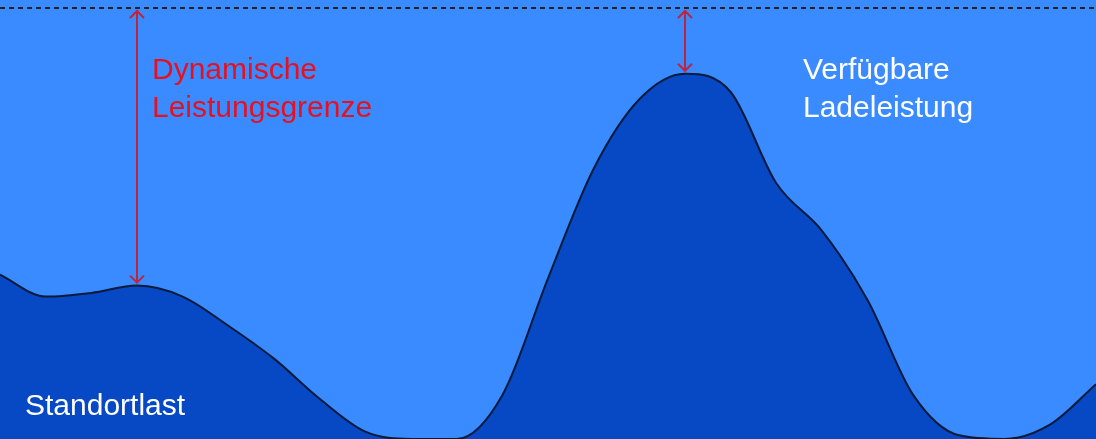  What do you see at coordinates (889, 88) in the screenshot?
I see `annotation: Verfügbare Ladeleistung` at bounding box center [889, 88].